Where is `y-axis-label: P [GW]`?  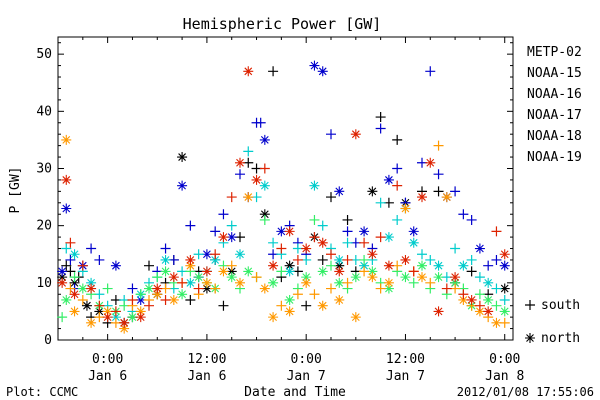 y-axis-label: P [GW] is located at coordinates (15, 190).